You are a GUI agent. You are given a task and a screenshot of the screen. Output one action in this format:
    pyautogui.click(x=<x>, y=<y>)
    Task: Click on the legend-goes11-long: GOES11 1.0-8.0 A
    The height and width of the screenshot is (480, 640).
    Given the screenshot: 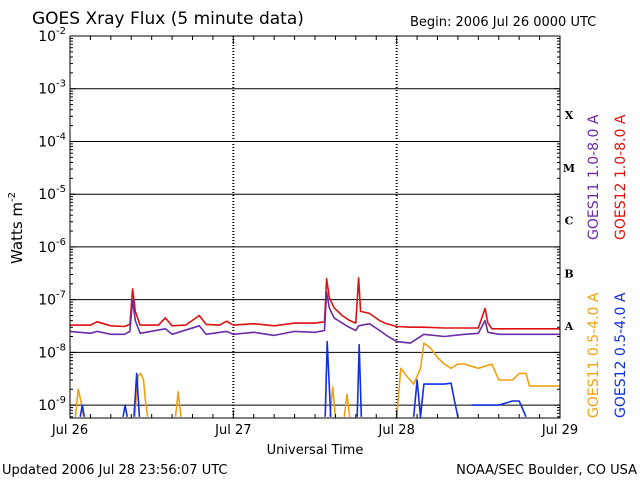 What is the action you would take?
    pyautogui.click(x=594, y=177)
    